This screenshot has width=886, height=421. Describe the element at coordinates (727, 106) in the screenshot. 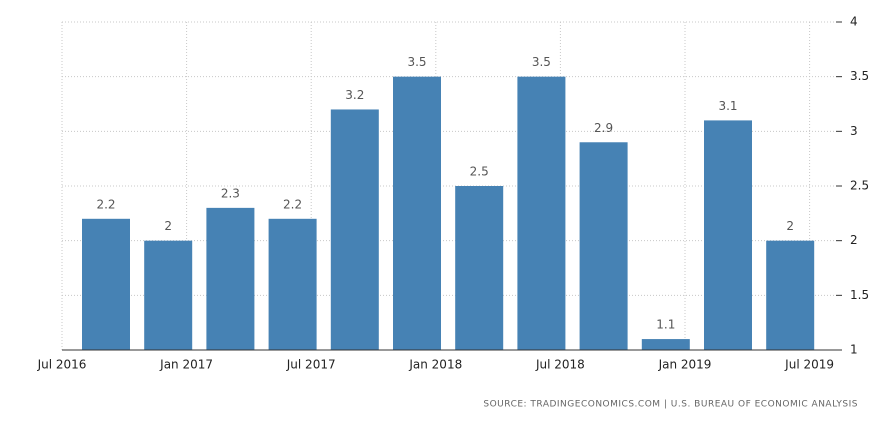

I see `value-label: 3.1` at that location.